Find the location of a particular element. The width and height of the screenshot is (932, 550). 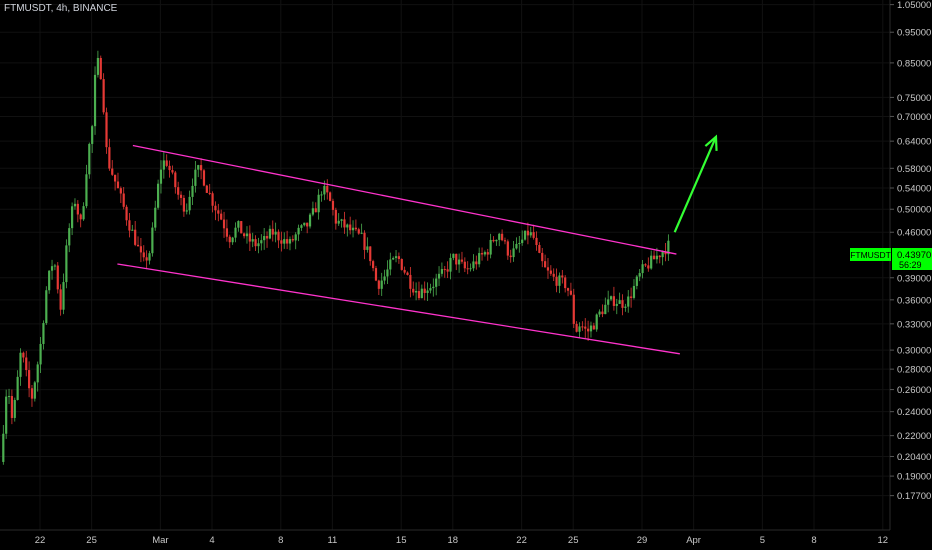

y-tick-label: 0.64000 is located at coordinates (914, 142).